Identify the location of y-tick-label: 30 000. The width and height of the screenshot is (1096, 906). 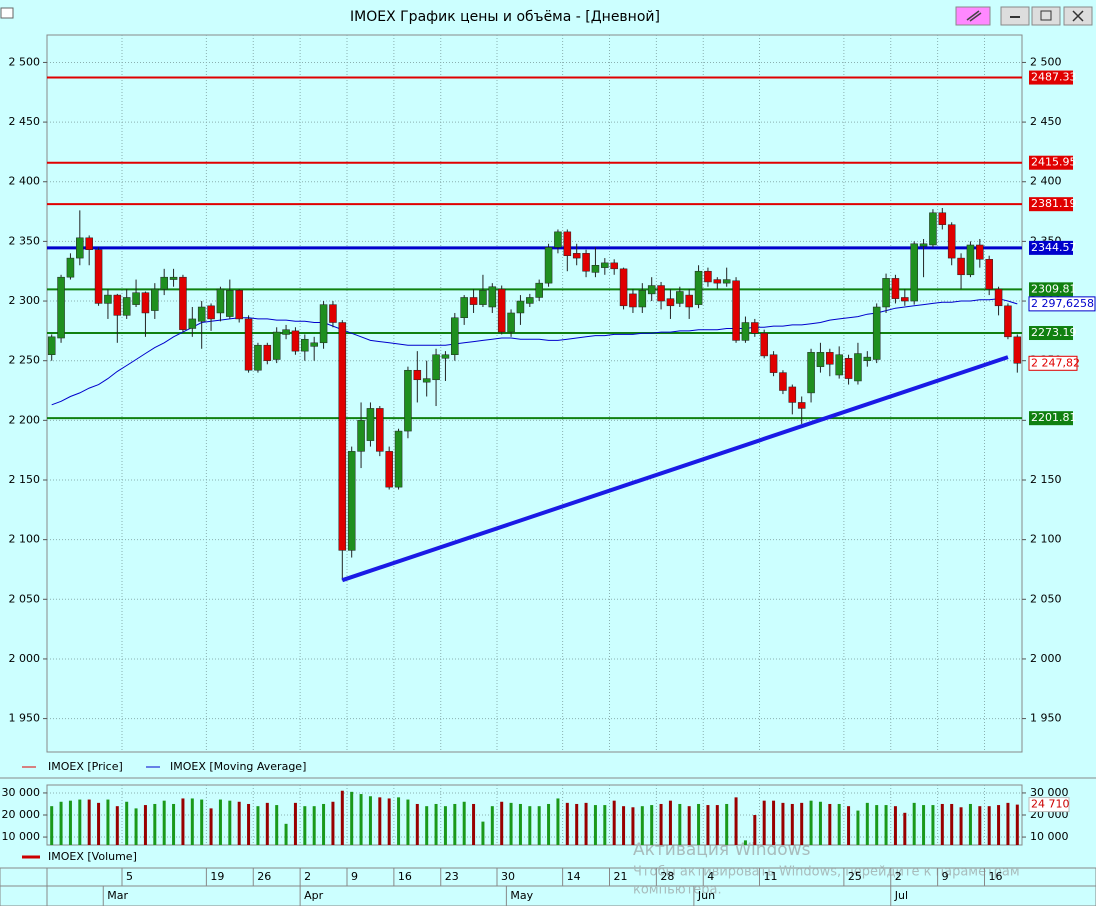
(1049, 792).